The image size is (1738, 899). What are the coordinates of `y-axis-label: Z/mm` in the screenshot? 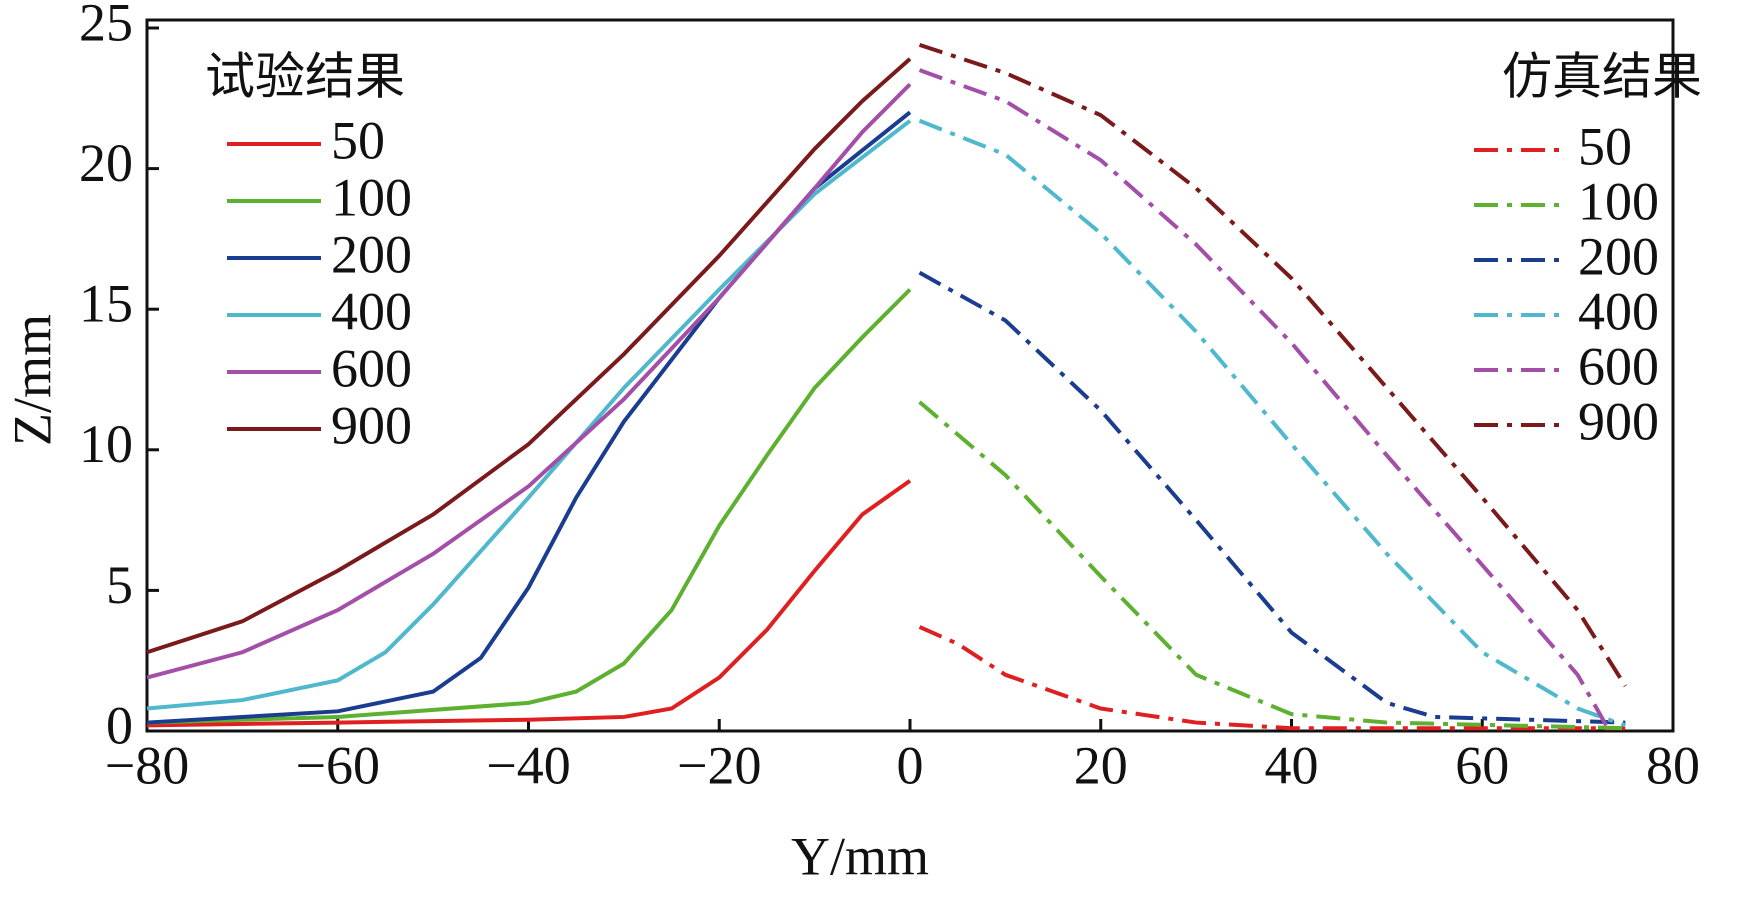 It's located at (32, 380).